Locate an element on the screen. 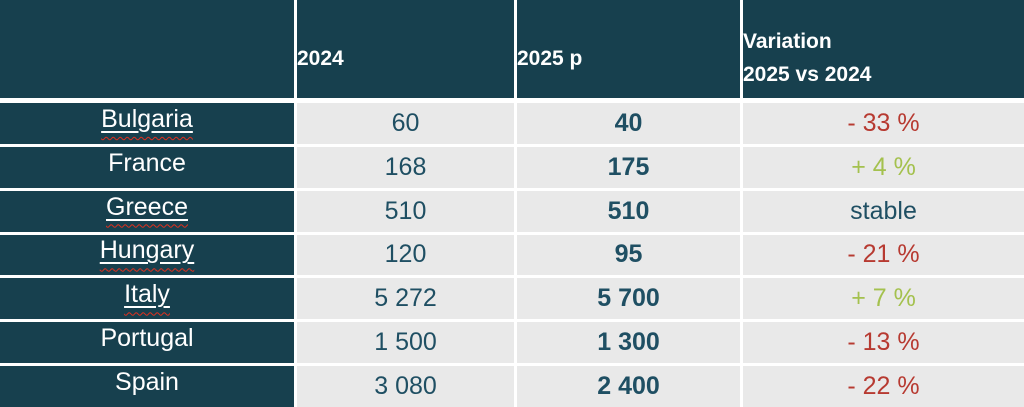 The width and height of the screenshot is (1024, 407). country-text: Spain is located at coordinates (147, 382).